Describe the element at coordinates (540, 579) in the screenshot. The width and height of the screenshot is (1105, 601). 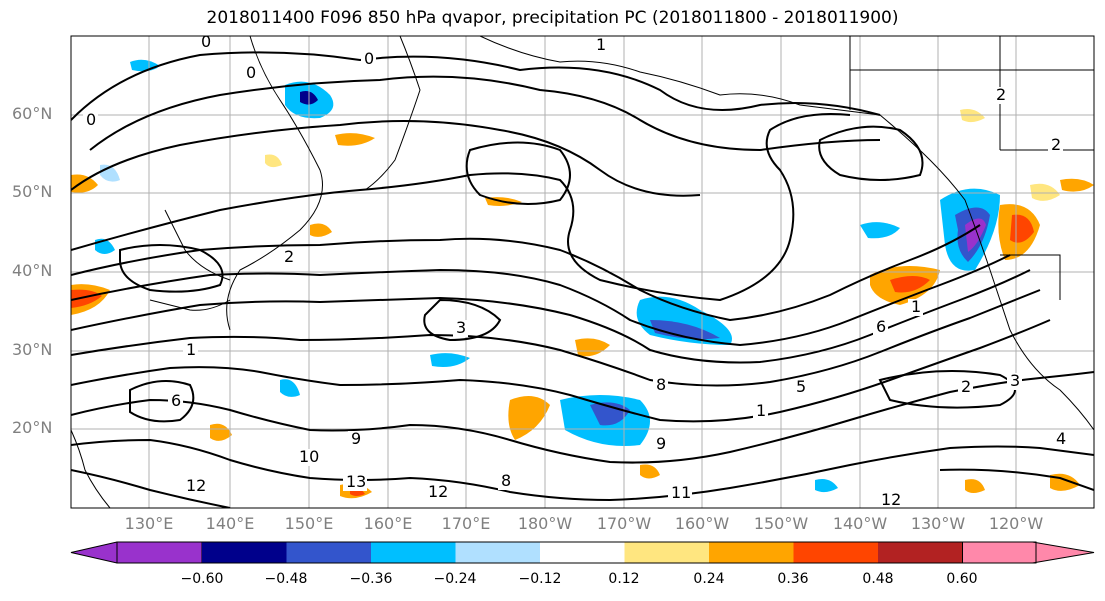
I see `colorbar-tick: −0.12` at that location.